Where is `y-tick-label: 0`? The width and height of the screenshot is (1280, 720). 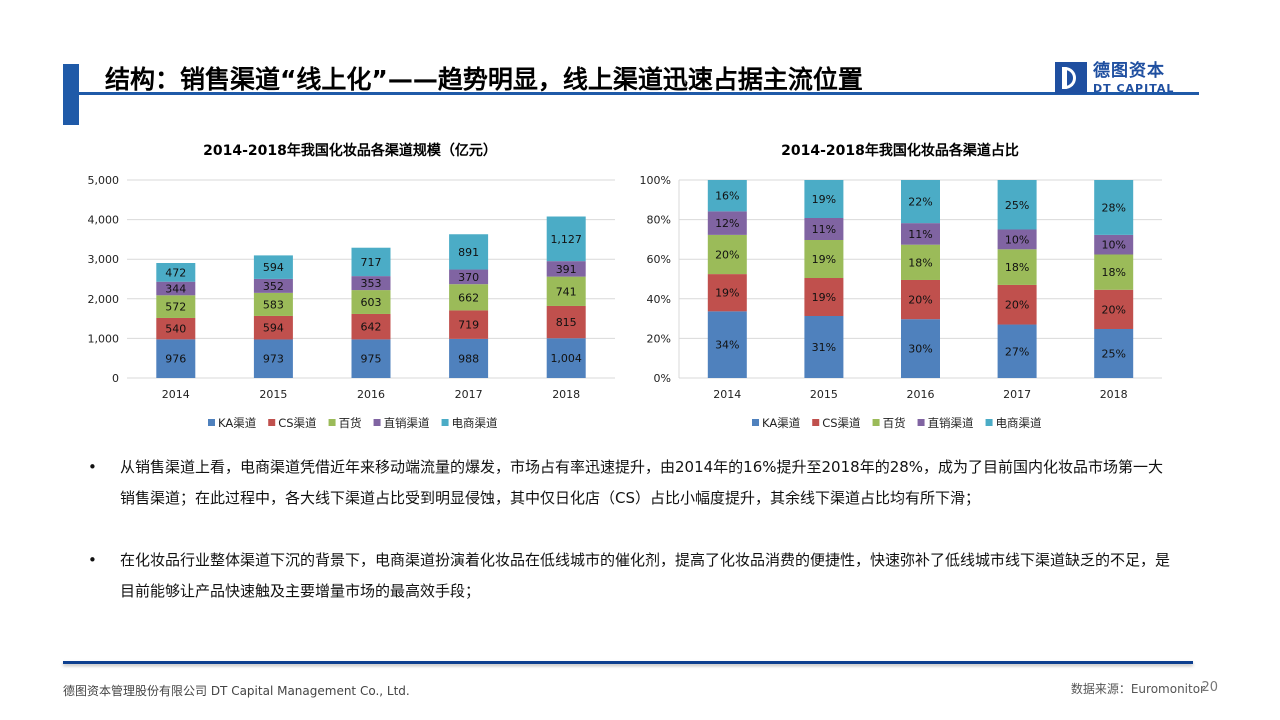
y-tick-label: 0 is located at coordinates (115, 378).